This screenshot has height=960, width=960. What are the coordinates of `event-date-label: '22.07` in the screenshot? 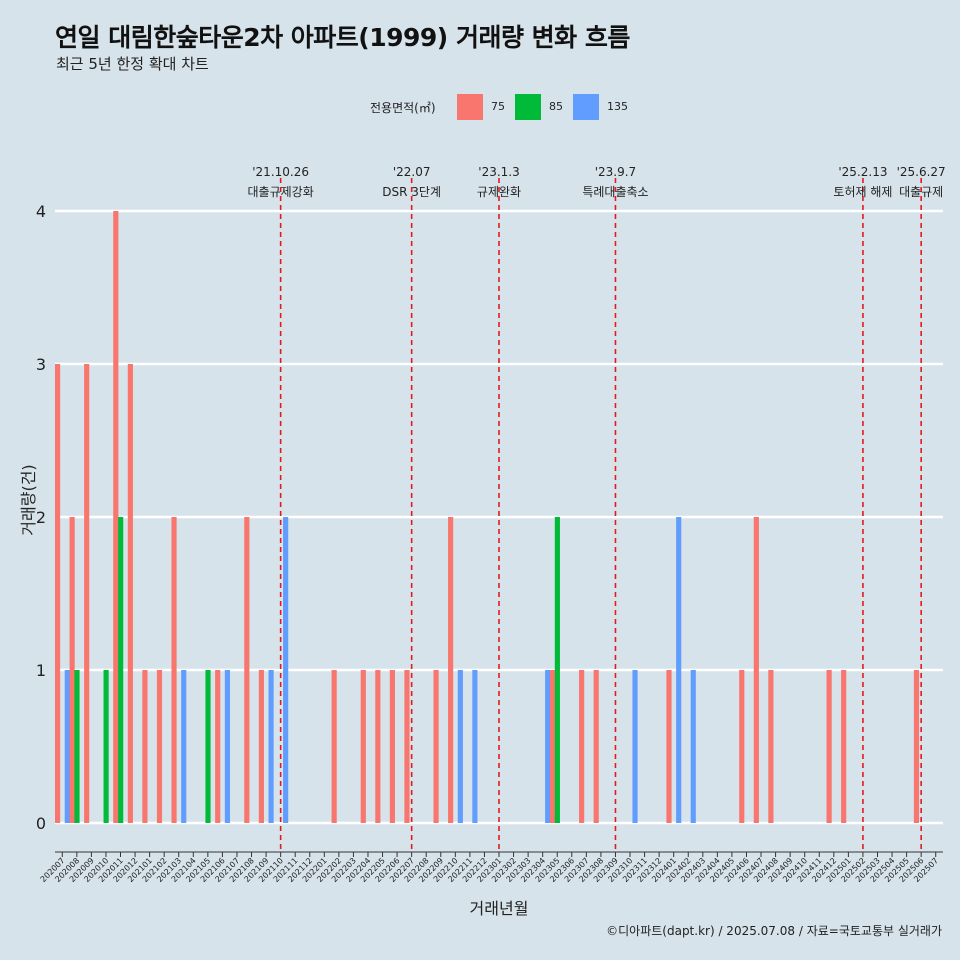 It's located at (412, 172).